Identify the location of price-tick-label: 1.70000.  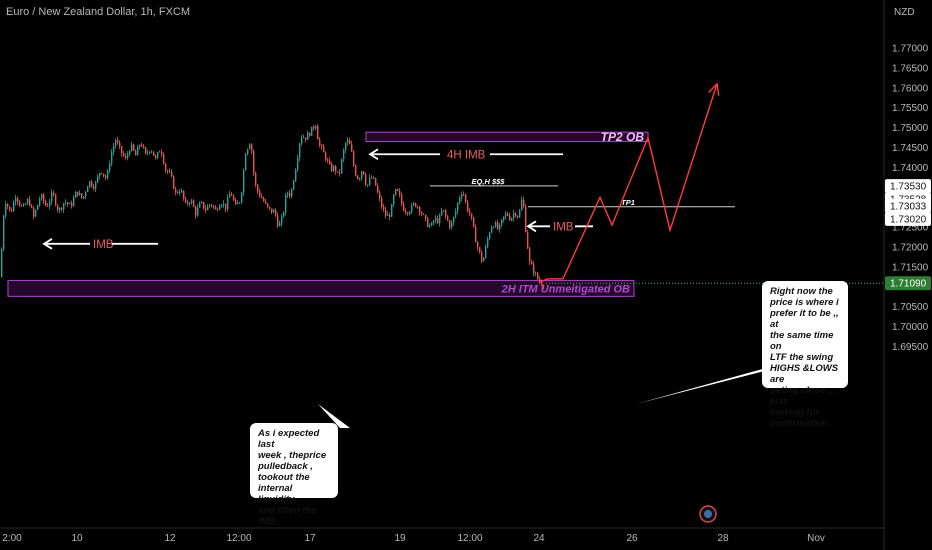
(910, 327).